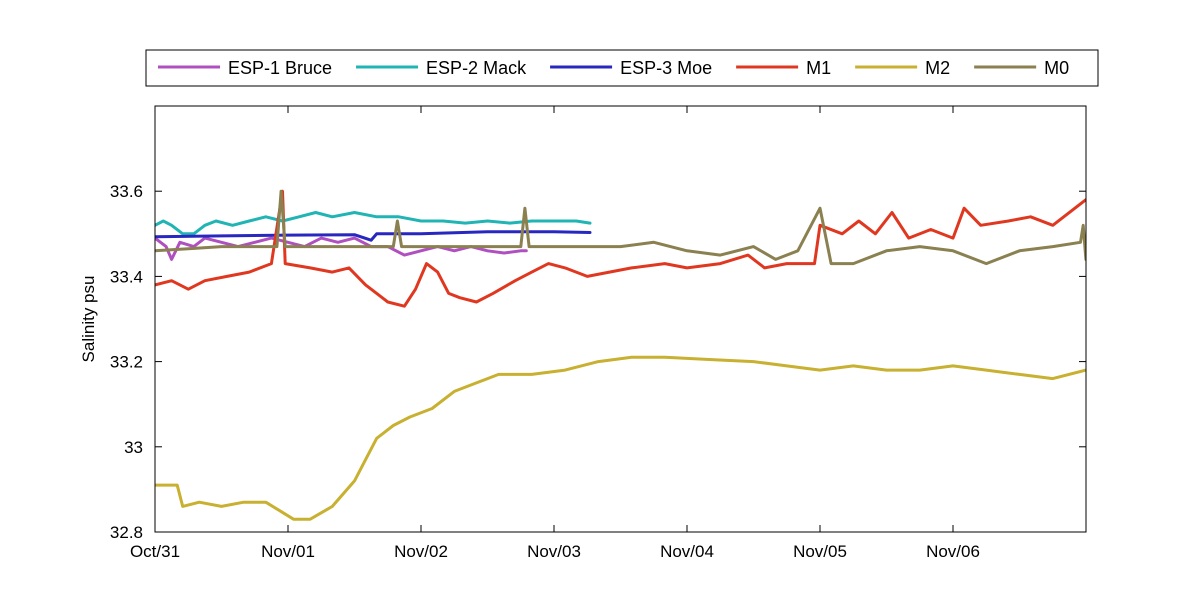 This screenshot has height=600, width=1200. I want to click on y-tick-label: 33.6, so click(126, 191).